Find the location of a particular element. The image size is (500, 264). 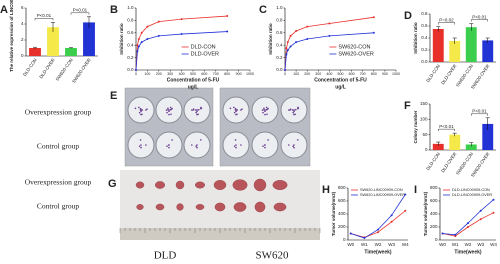

legend-label: DLD-OVER is located at coordinates (205, 54).